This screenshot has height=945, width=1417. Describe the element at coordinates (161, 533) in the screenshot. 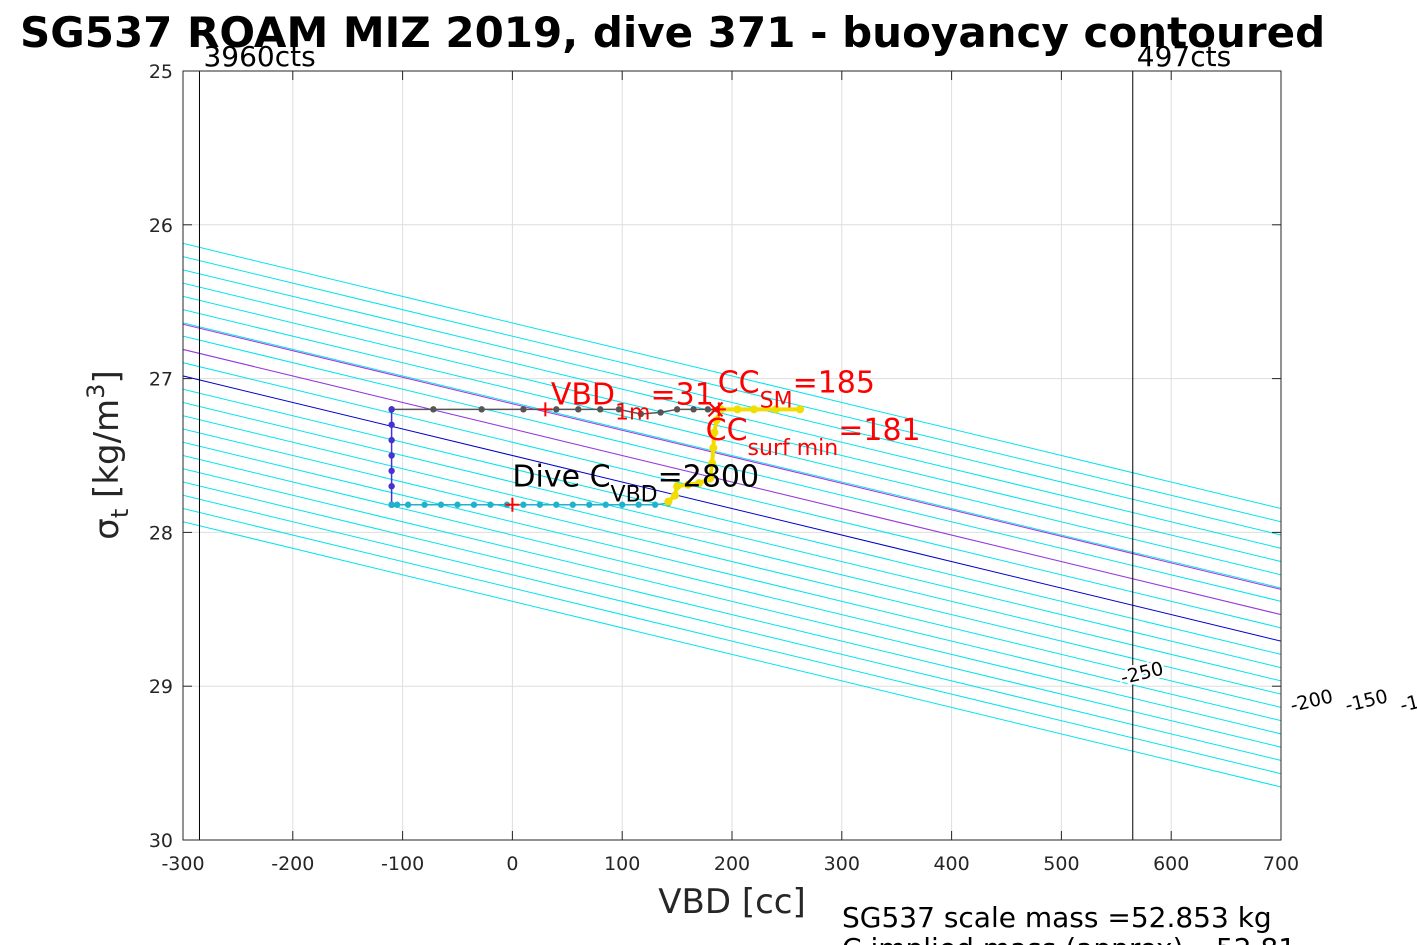

I see `y-tick-label: 28` at that location.